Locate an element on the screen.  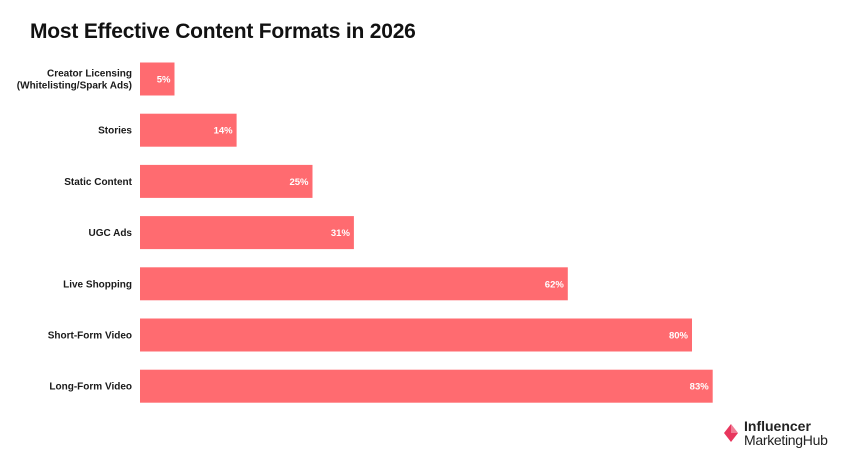
bar-value-label: 62% is located at coordinates (555, 284).